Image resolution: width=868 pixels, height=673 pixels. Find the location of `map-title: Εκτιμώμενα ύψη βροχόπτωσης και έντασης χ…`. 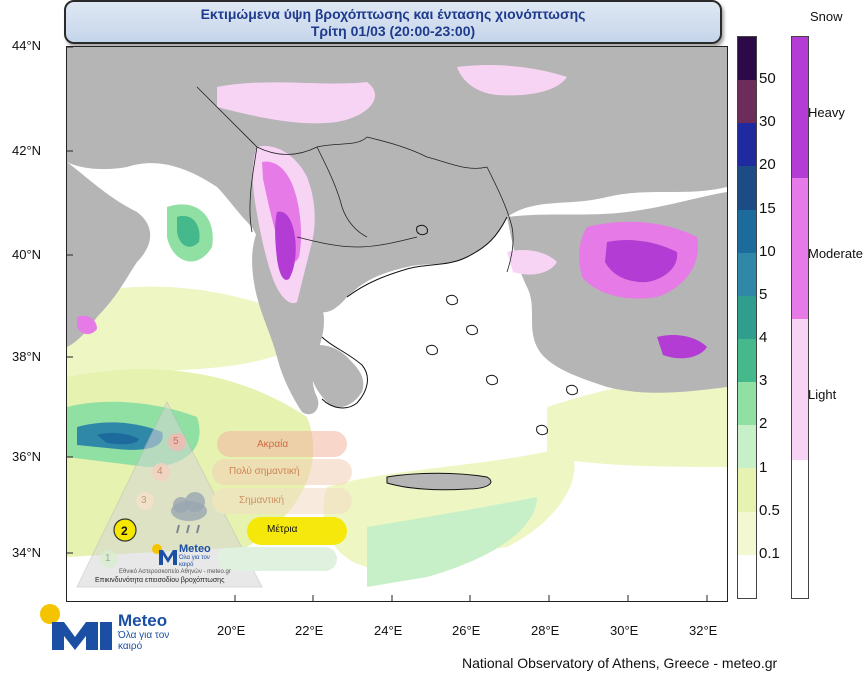

map-title: Εκτιμώμενα ύψη βροχόπτωσης και έντασης χ… is located at coordinates (393, 14).